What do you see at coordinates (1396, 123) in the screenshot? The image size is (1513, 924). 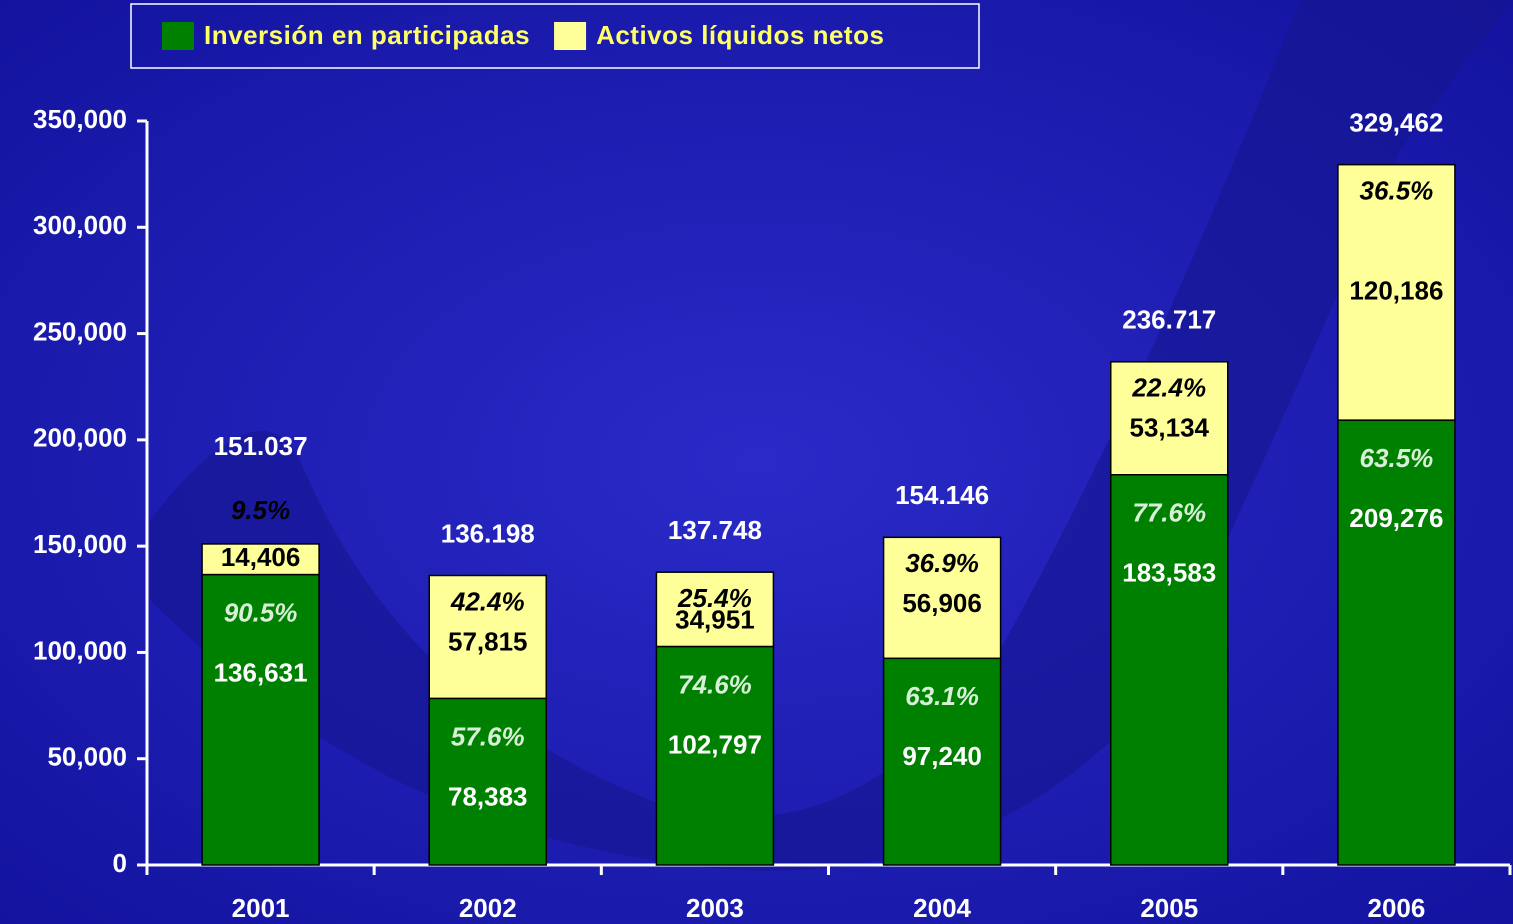 I see `total-label: 329,462` at bounding box center [1396, 123].